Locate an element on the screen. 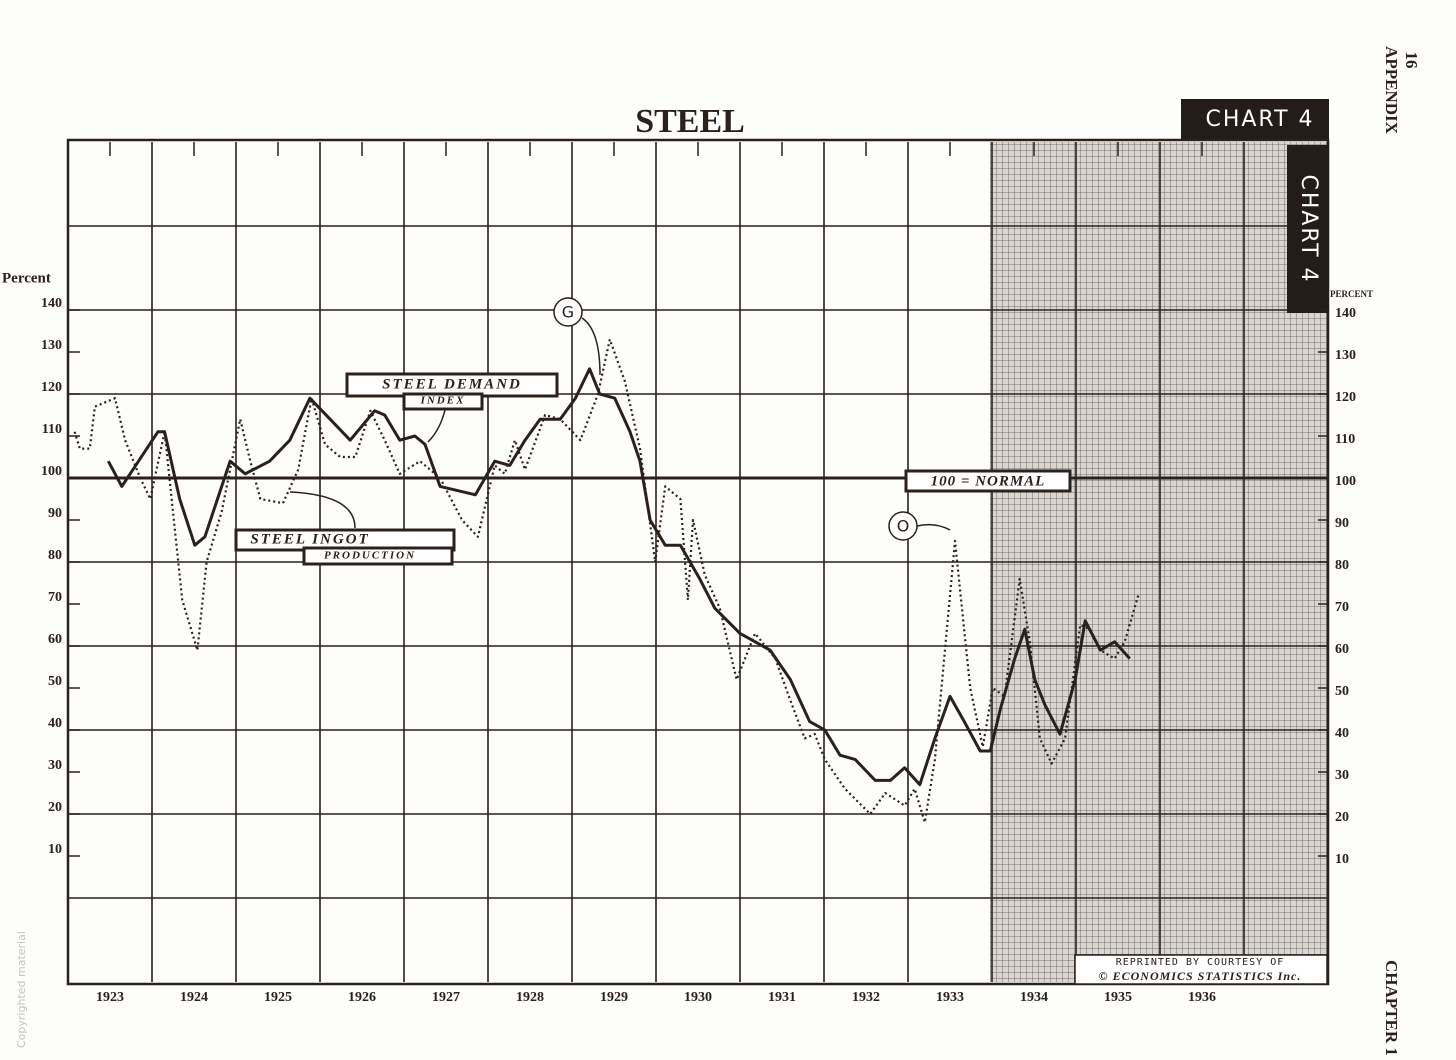 The height and width of the screenshot is (1060, 1456). x-tick-label: 1930 is located at coordinates (698, 997).